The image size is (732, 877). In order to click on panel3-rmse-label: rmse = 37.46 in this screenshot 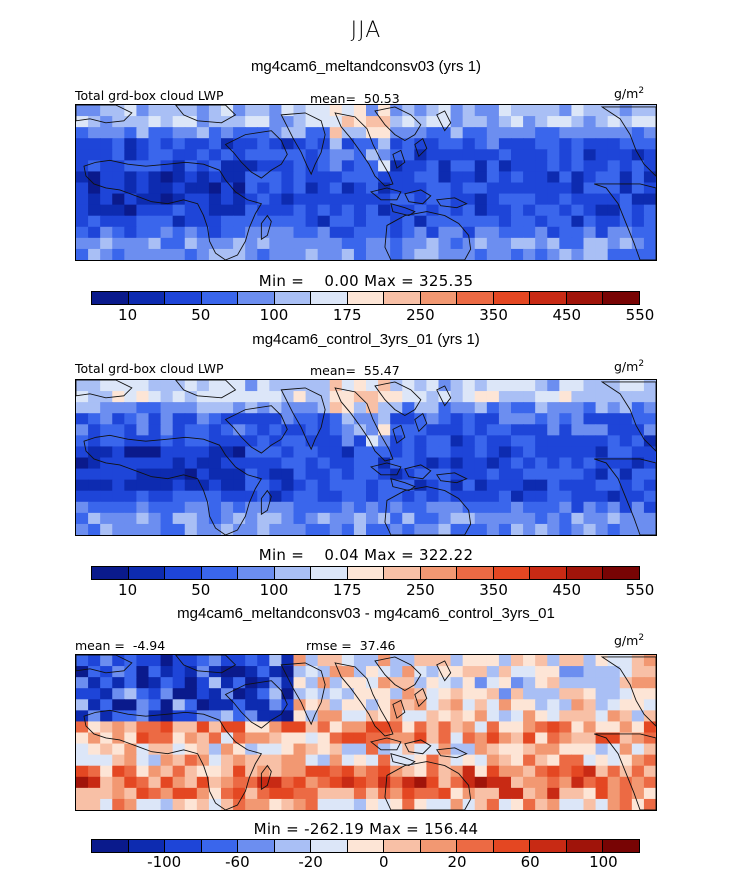, I will do `click(351, 645)`.